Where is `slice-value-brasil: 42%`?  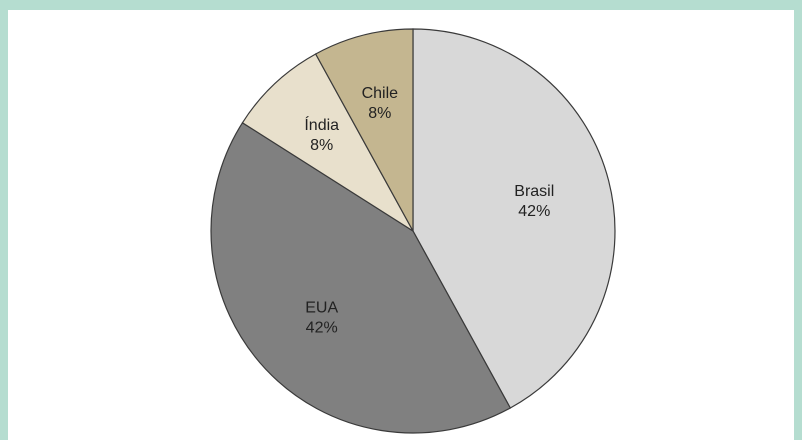
slice-value-brasil: 42% is located at coordinates (534, 211).